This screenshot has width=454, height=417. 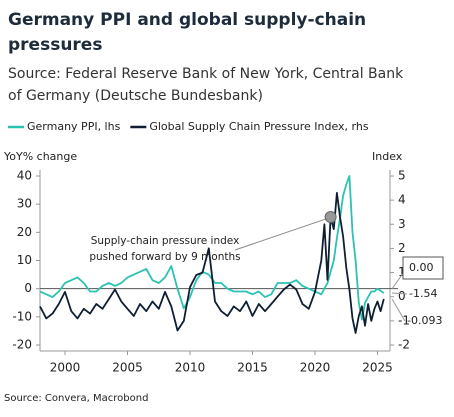 What do you see at coordinates (22, 345) in the screenshot?
I see `y-tick-label: -20` at bounding box center [22, 345].